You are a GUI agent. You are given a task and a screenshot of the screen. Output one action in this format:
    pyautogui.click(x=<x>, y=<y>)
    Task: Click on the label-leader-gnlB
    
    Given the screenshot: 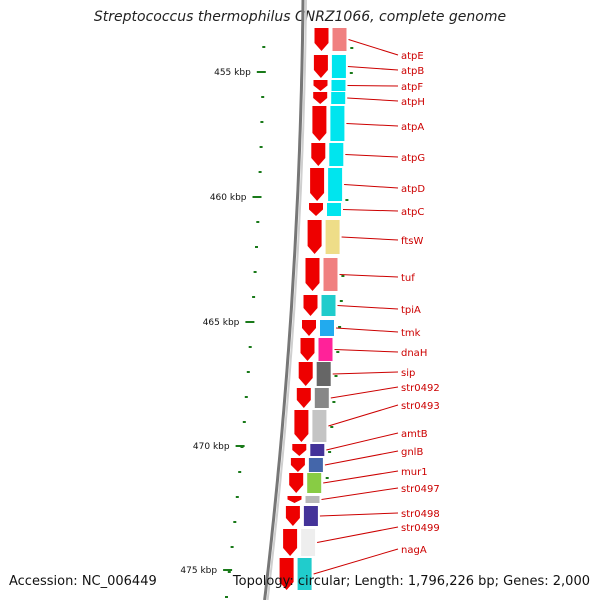 What is the action you would take?
    pyautogui.click(x=361, y=458)
    